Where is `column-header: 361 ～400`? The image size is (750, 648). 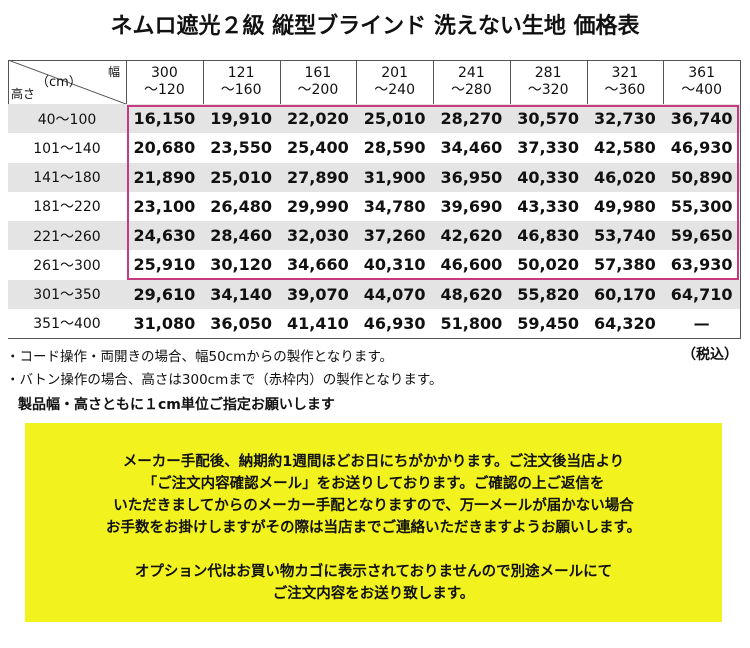
column-header: 361 ～400 is located at coordinates (702, 82).